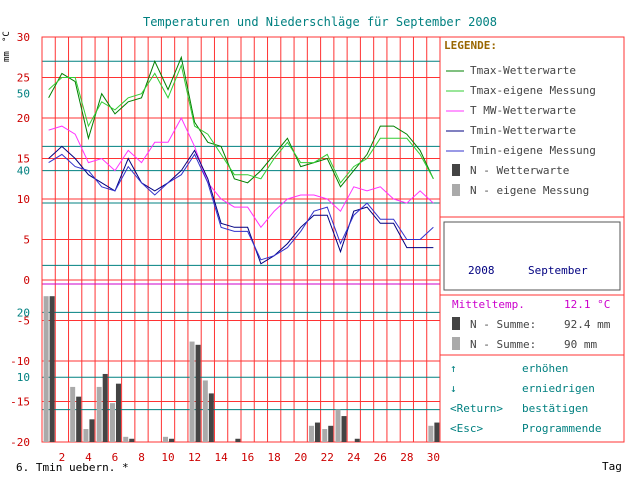  What do you see at coordinates (380, 457) in the screenshot?
I see `day-tick-label: 26` at bounding box center [380, 457].